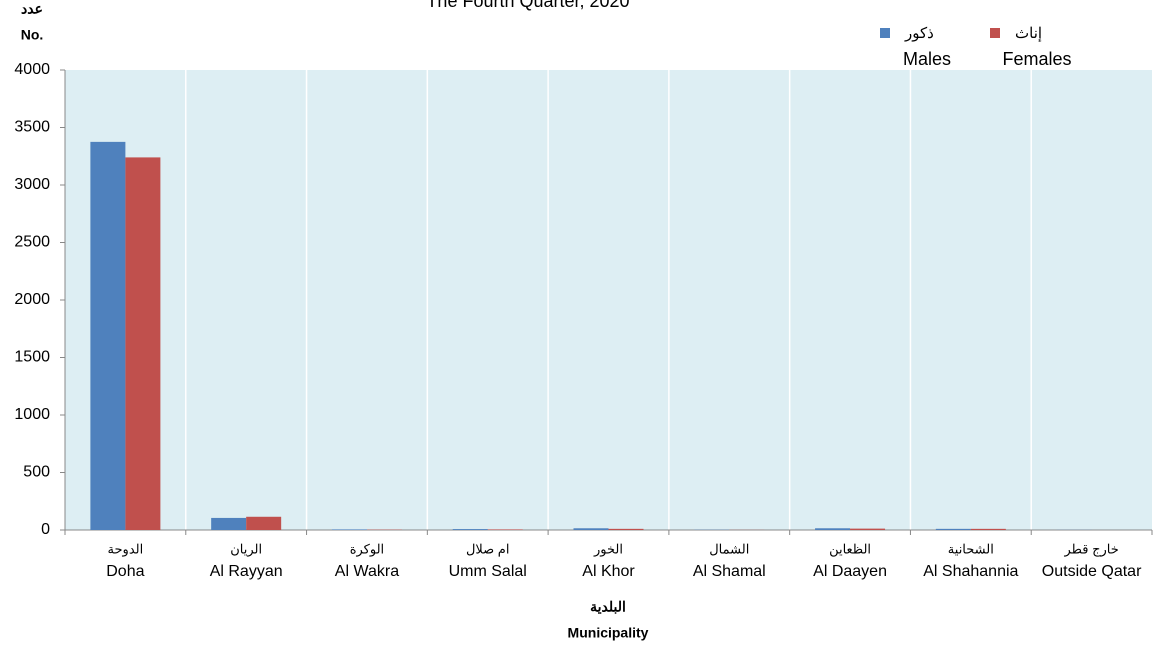  What do you see at coordinates (45, 529) in the screenshot?
I see `y-tick-label: 0` at bounding box center [45, 529].